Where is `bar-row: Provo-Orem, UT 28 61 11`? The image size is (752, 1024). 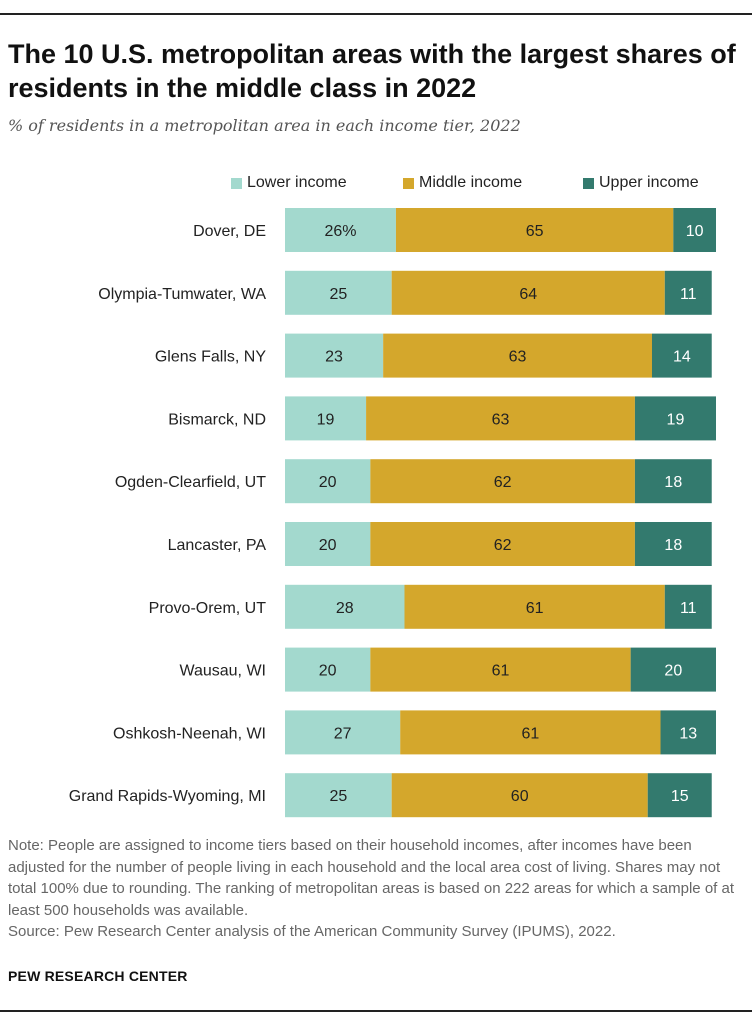
bar-row: Provo-Orem, UT 28 61 11 is located at coordinates (430, 606).